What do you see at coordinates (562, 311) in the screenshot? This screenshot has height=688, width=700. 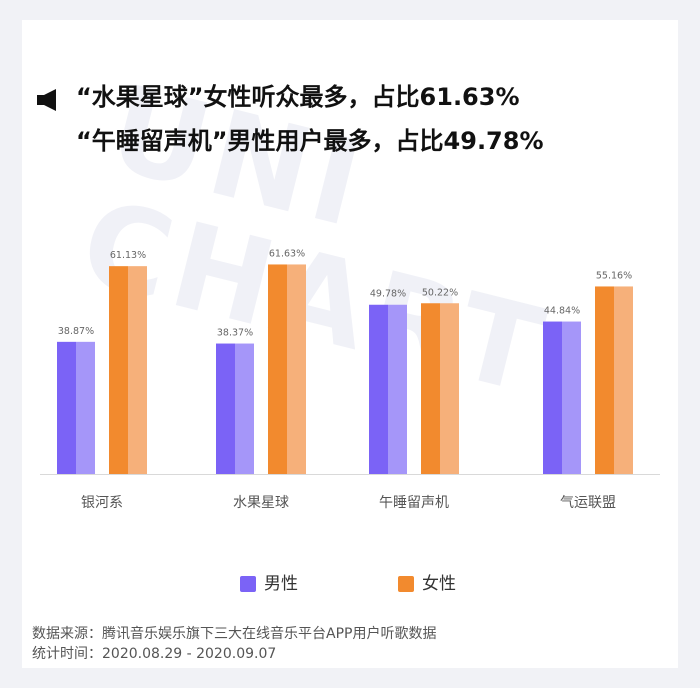 I see `value-label-male-3: 44.84%` at bounding box center [562, 311].